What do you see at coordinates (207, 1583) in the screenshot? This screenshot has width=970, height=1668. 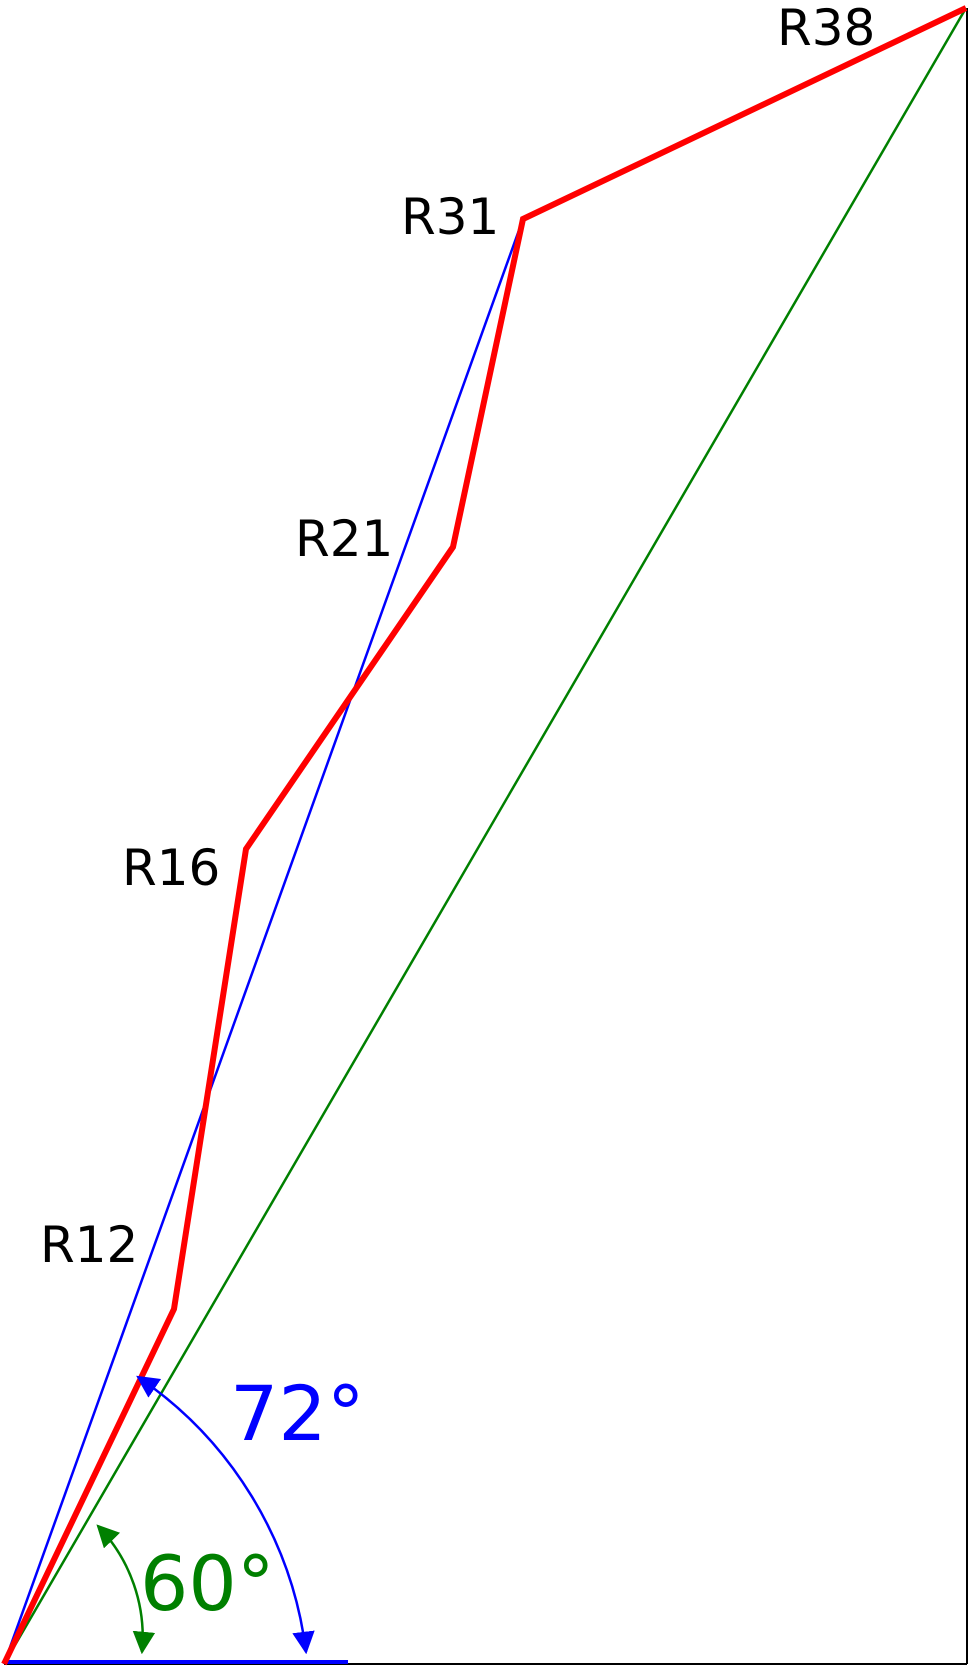 I see `angle-label-60: 60°` at bounding box center [207, 1583].